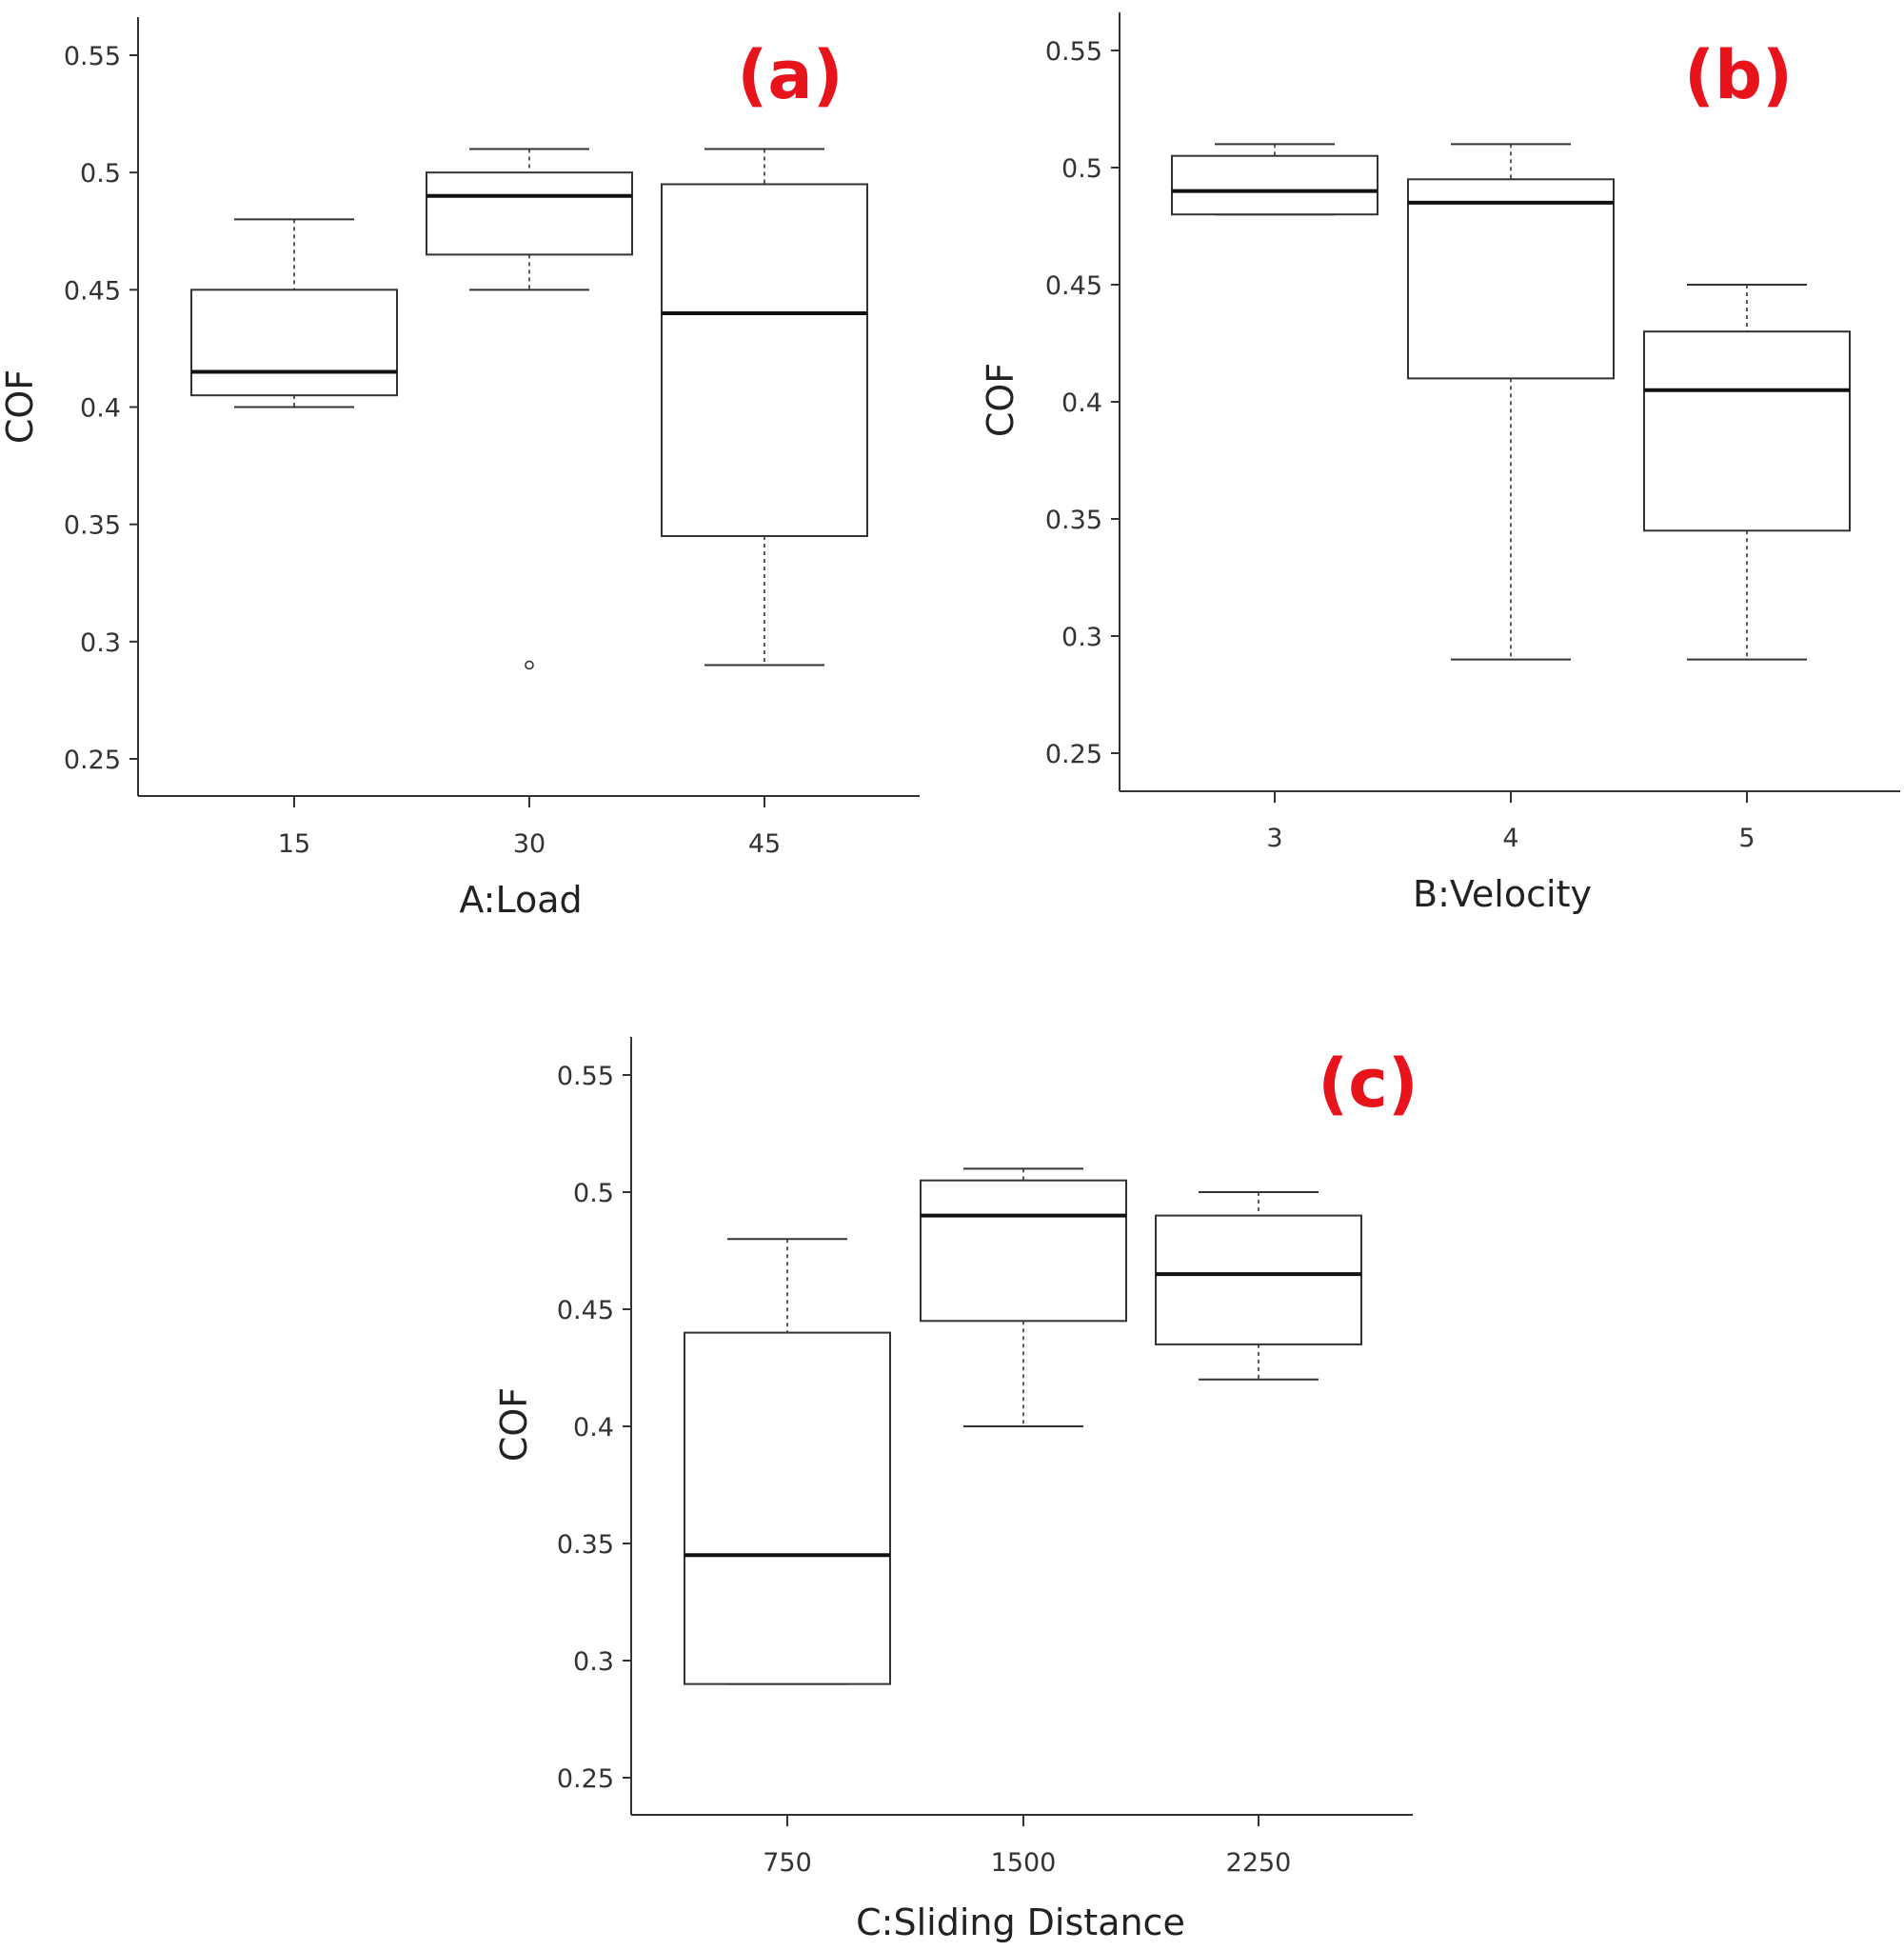  I want to click on panel-a-y-tick-label: 0.45, so click(92, 291).